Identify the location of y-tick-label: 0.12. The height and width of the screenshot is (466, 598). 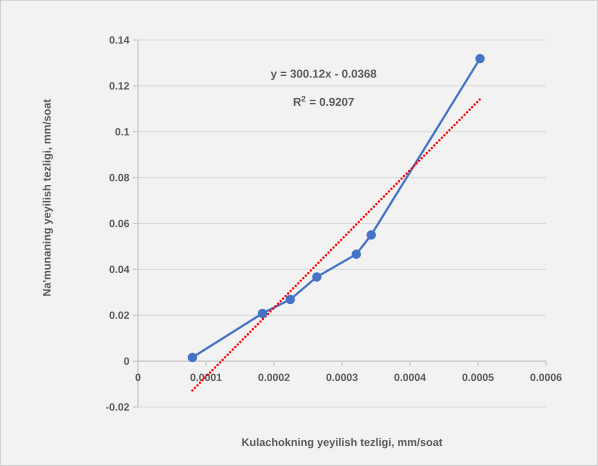
(120, 86).